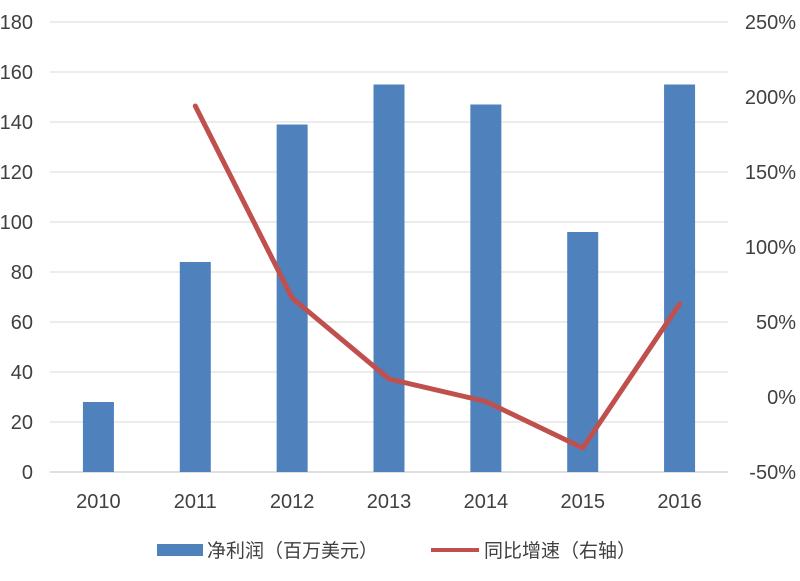 The image size is (800, 581). What do you see at coordinates (16, 248) in the screenshot?
I see `left-axis-ticks: 0 20 40 60 80 100 120 140 160 180` at bounding box center [16, 248].